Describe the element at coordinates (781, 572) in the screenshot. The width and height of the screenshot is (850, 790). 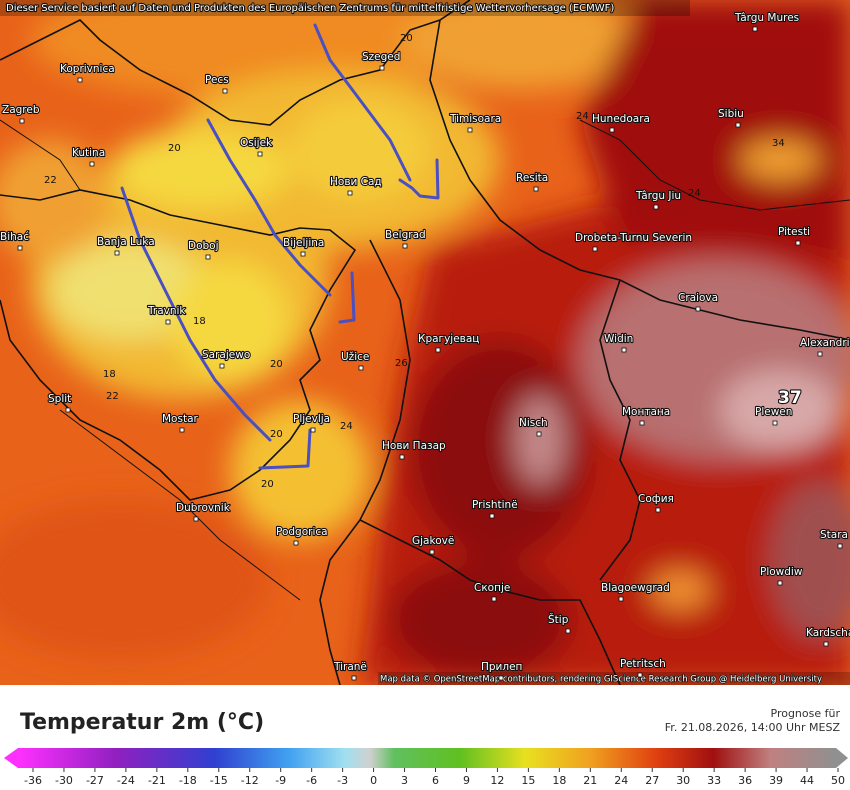
I see `city-label: Plowdiw` at that location.